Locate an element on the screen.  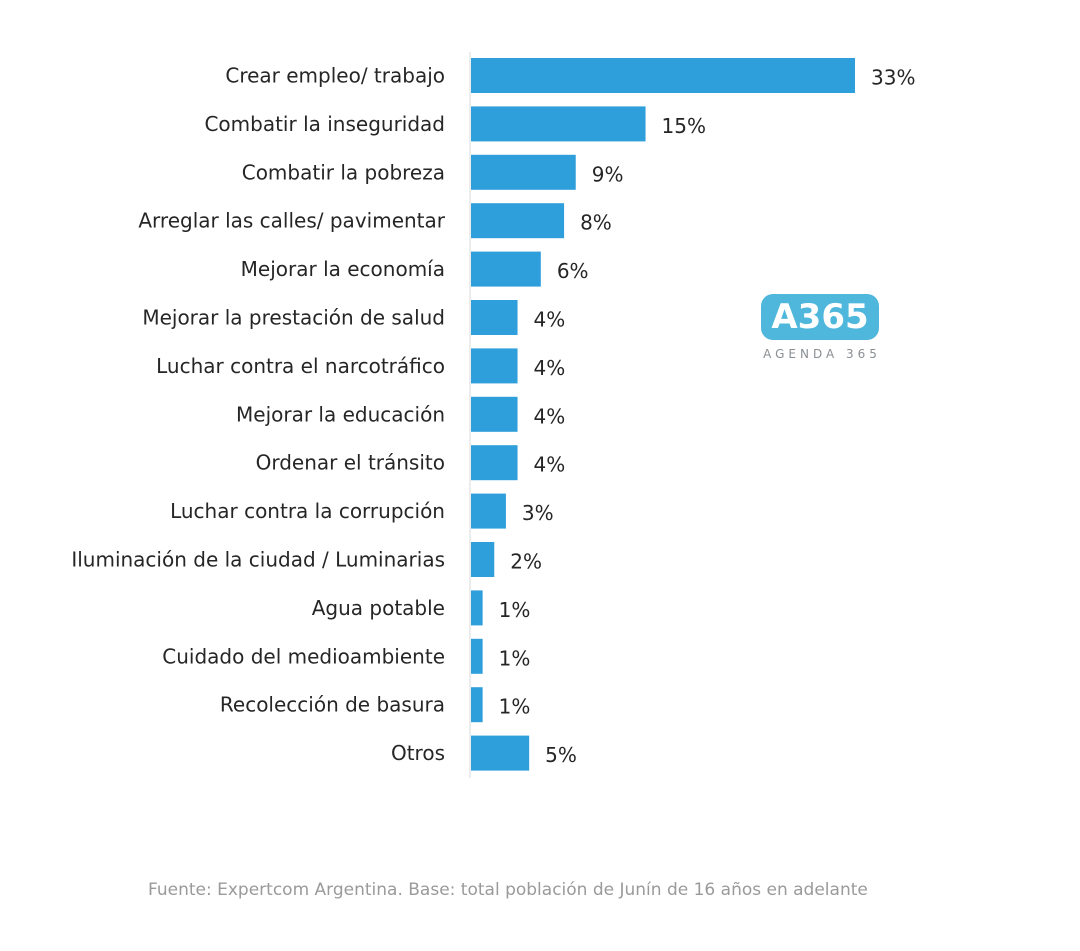
data-label: 9% is located at coordinates (608, 174).